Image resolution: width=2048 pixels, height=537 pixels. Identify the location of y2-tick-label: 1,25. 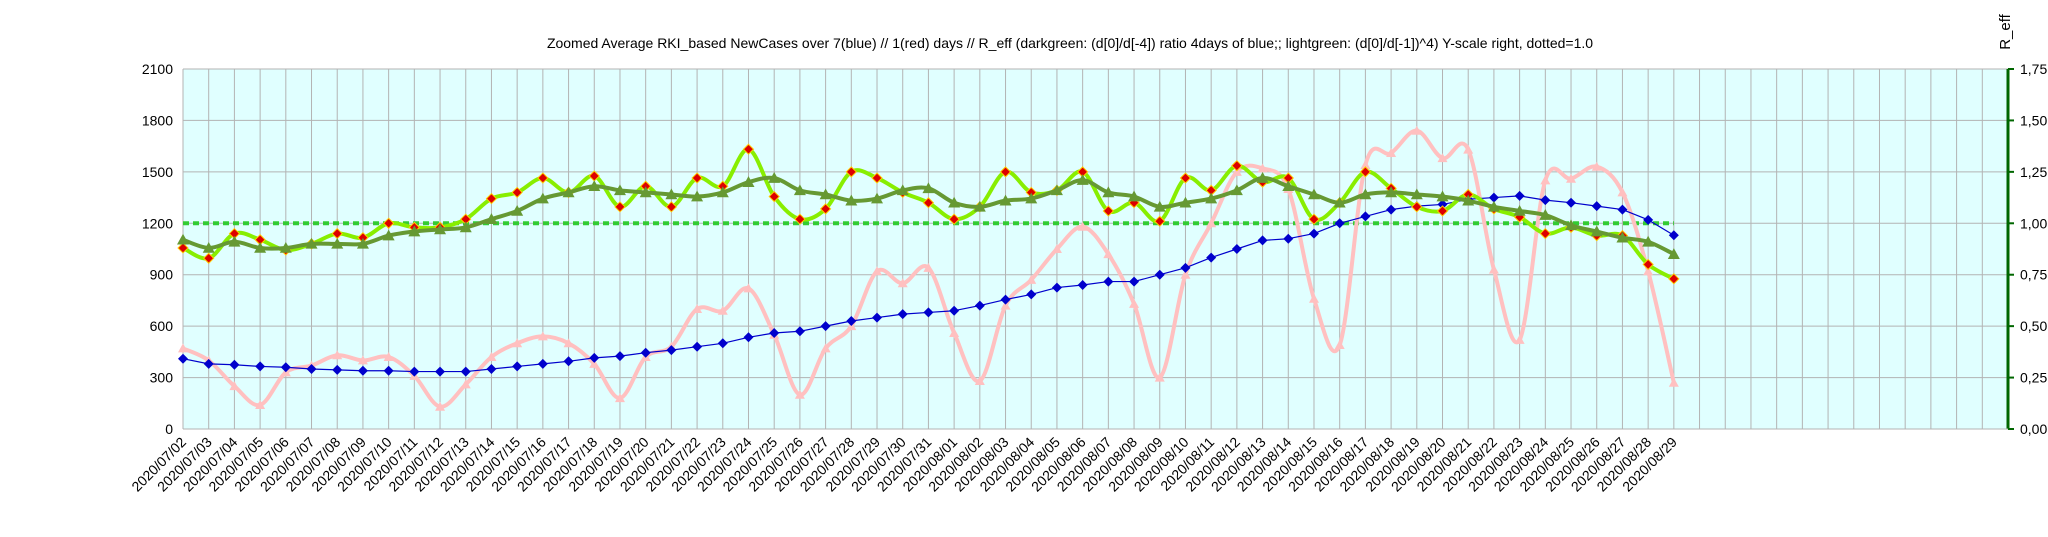
(2033, 172).